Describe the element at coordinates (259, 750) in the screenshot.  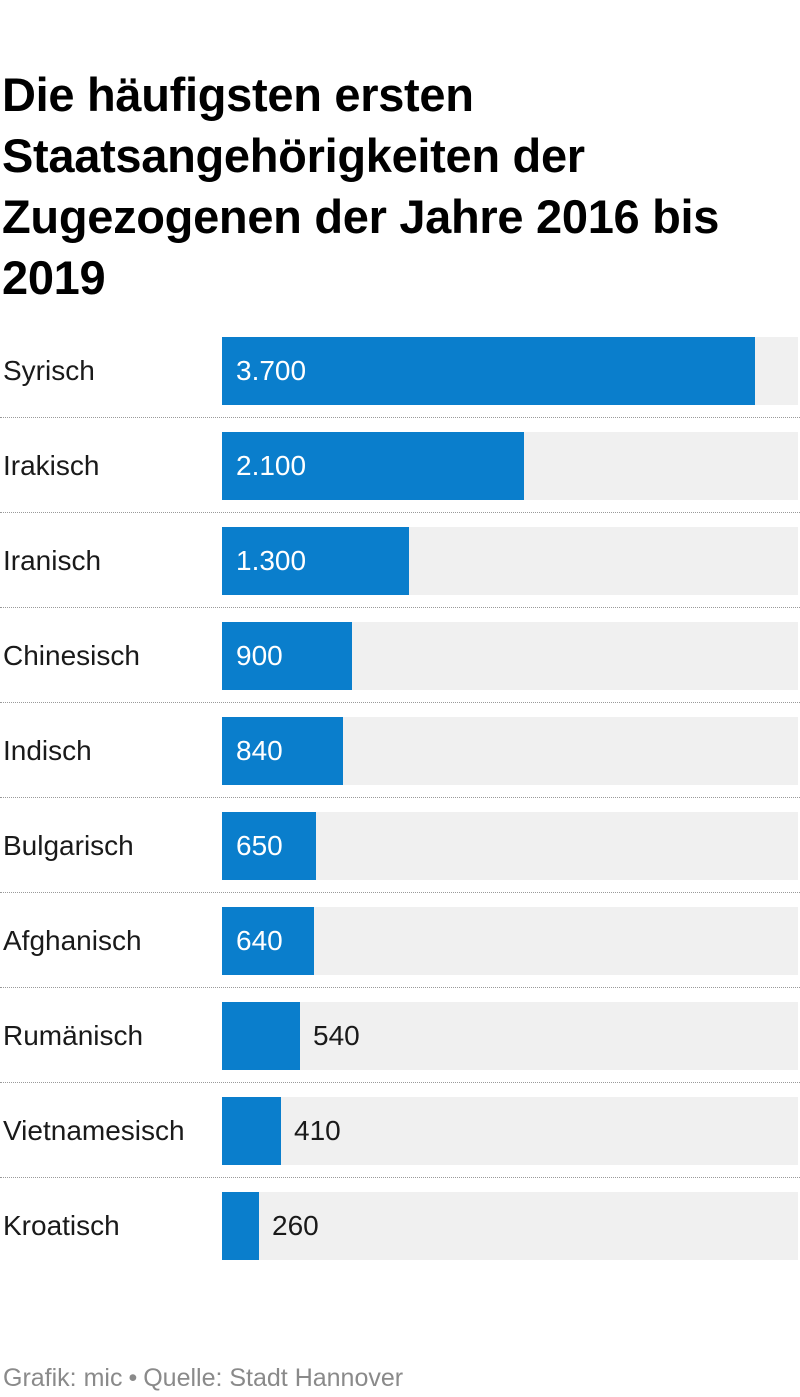
I see `bar-value-label: 840` at that location.